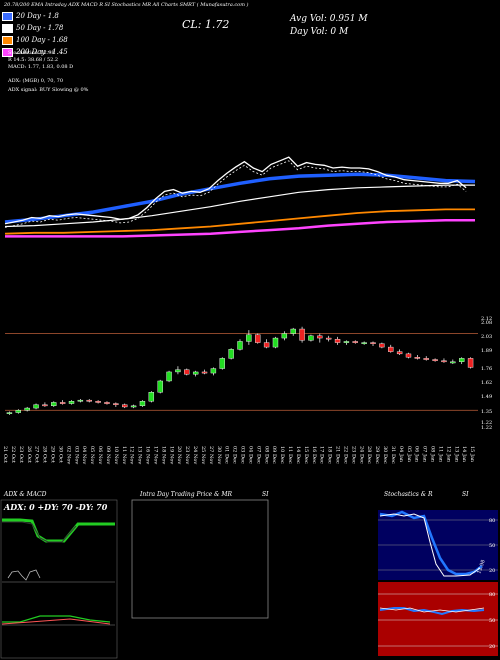 This screenshot has height=660, width=500. I want to click on date-tick-label: 16 Dec, so click(314, 455).